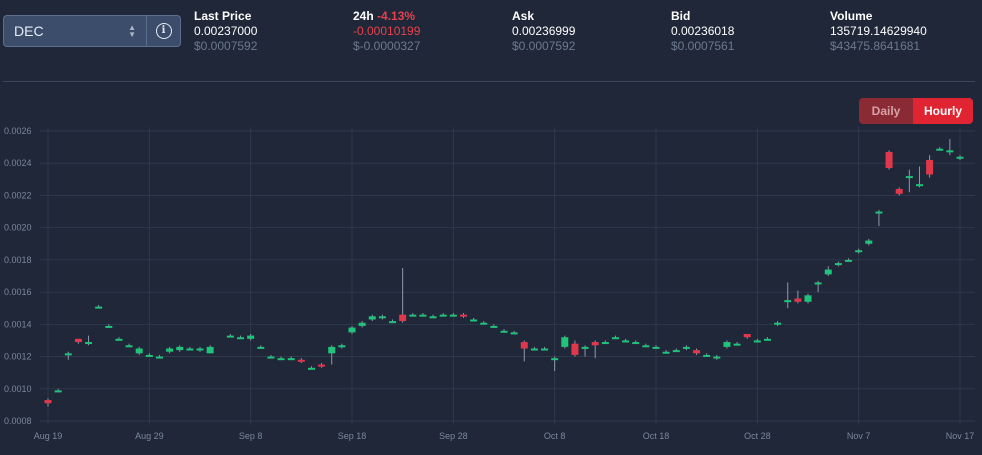 The height and width of the screenshot is (455, 982). What do you see at coordinates (886, 111) in the screenshot?
I see `daily-button: Daily` at bounding box center [886, 111].